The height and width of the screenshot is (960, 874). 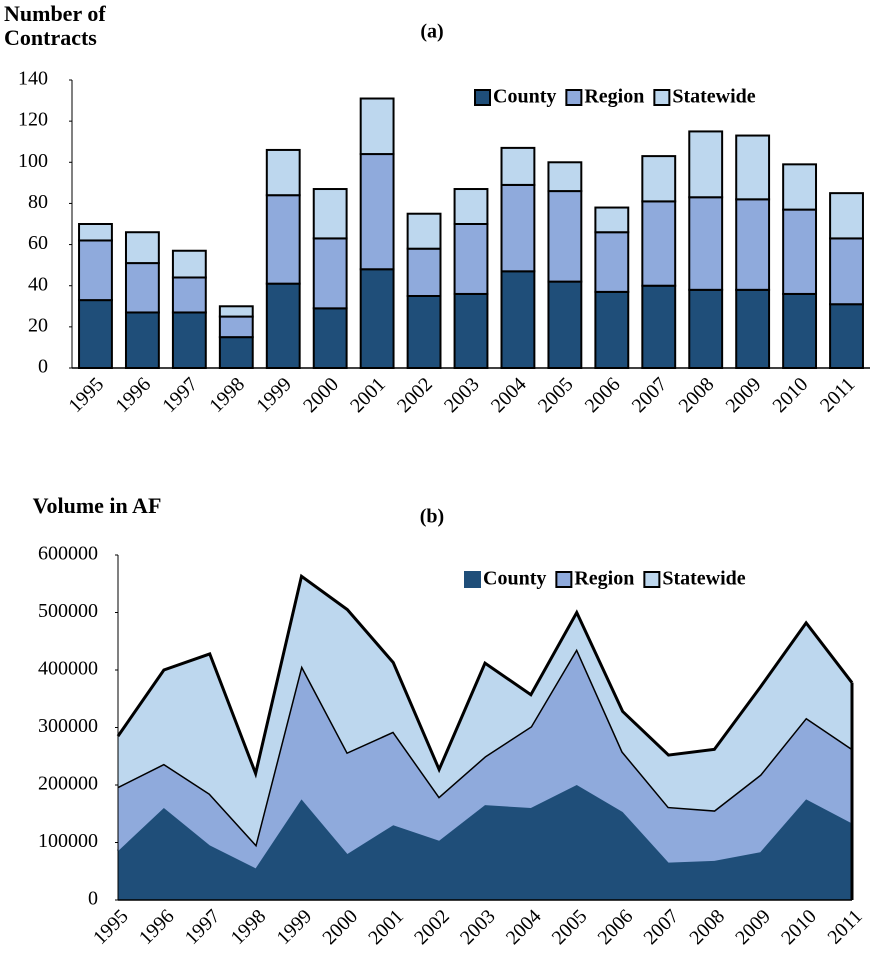 What do you see at coordinates (38, 325) in the screenshot?
I see `y-tick-label: 20` at bounding box center [38, 325].